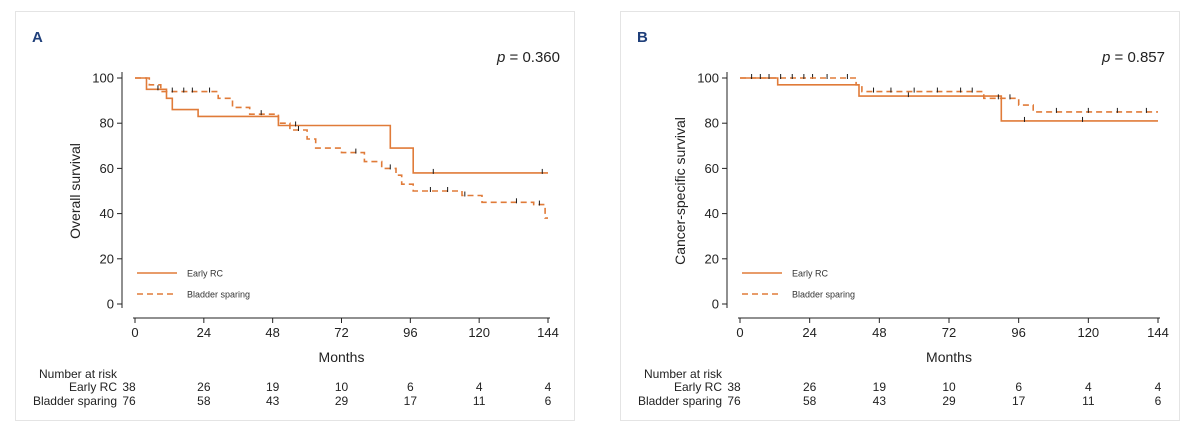 The width and height of the screenshot is (1200, 433). Describe the element at coordinates (1139, 57) in the screenshot. I see `p-value-number: = 0.857` at that location.